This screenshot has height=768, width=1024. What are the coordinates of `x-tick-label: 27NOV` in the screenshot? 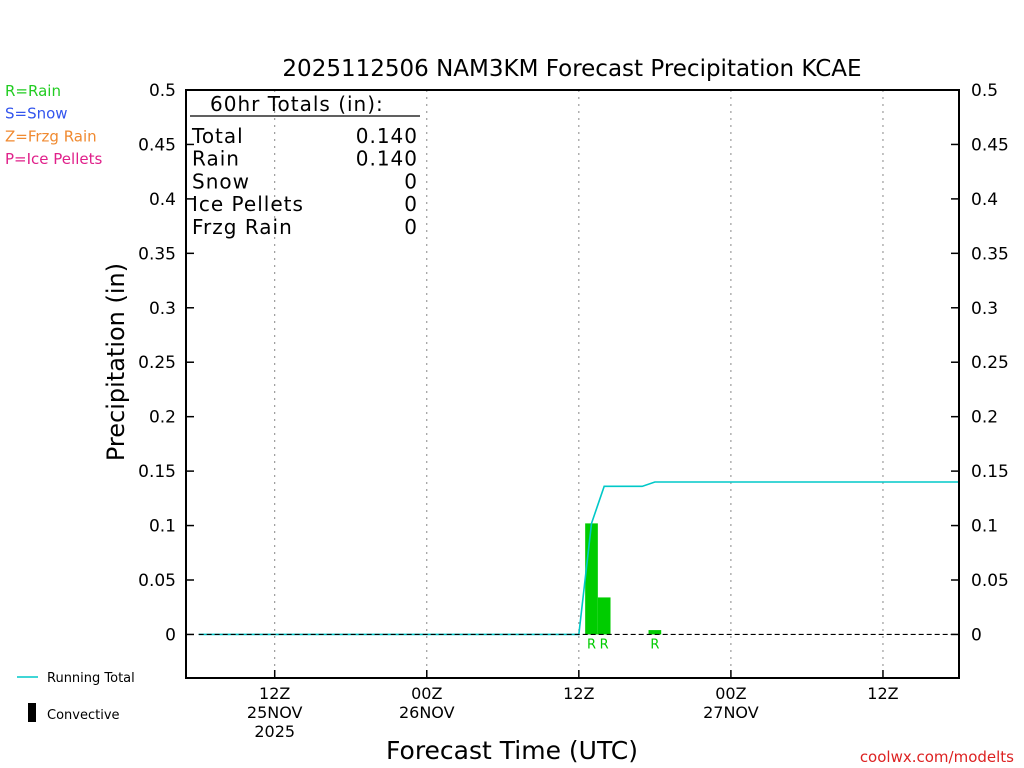 It's located at (731, 712).